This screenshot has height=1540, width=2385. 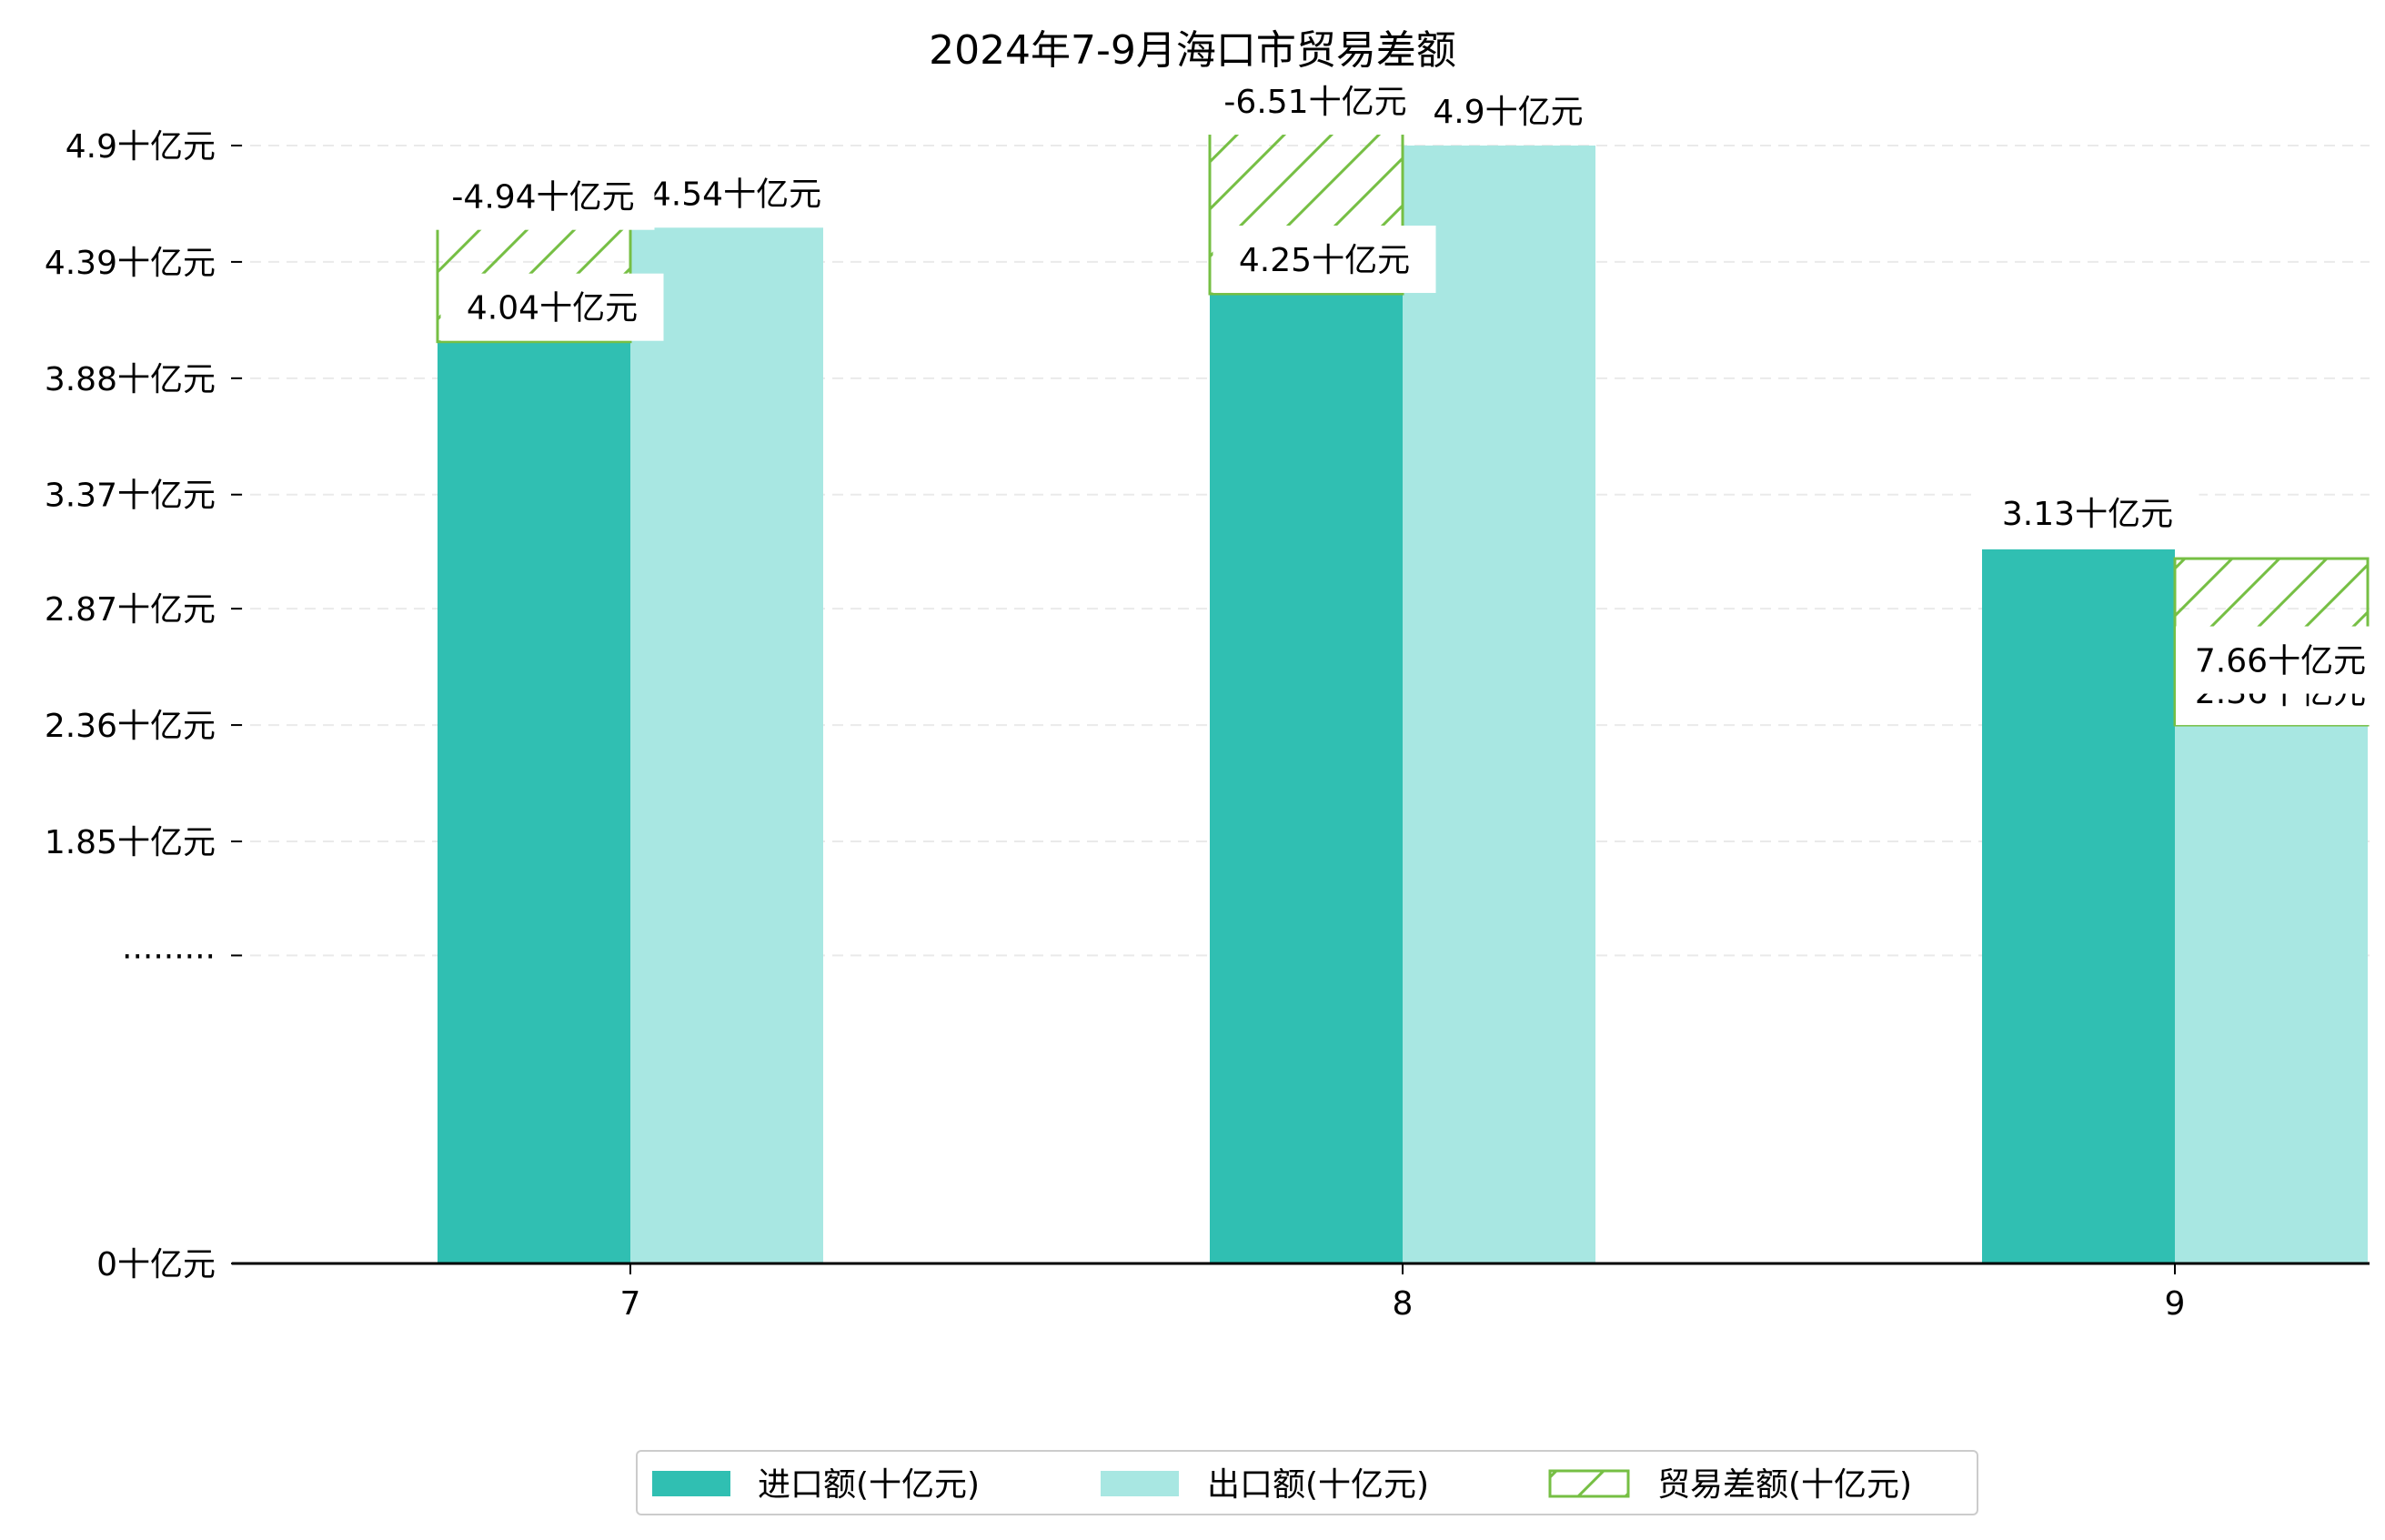 I want to click on legend-export-swatch, so click(x=1140, y=1483).